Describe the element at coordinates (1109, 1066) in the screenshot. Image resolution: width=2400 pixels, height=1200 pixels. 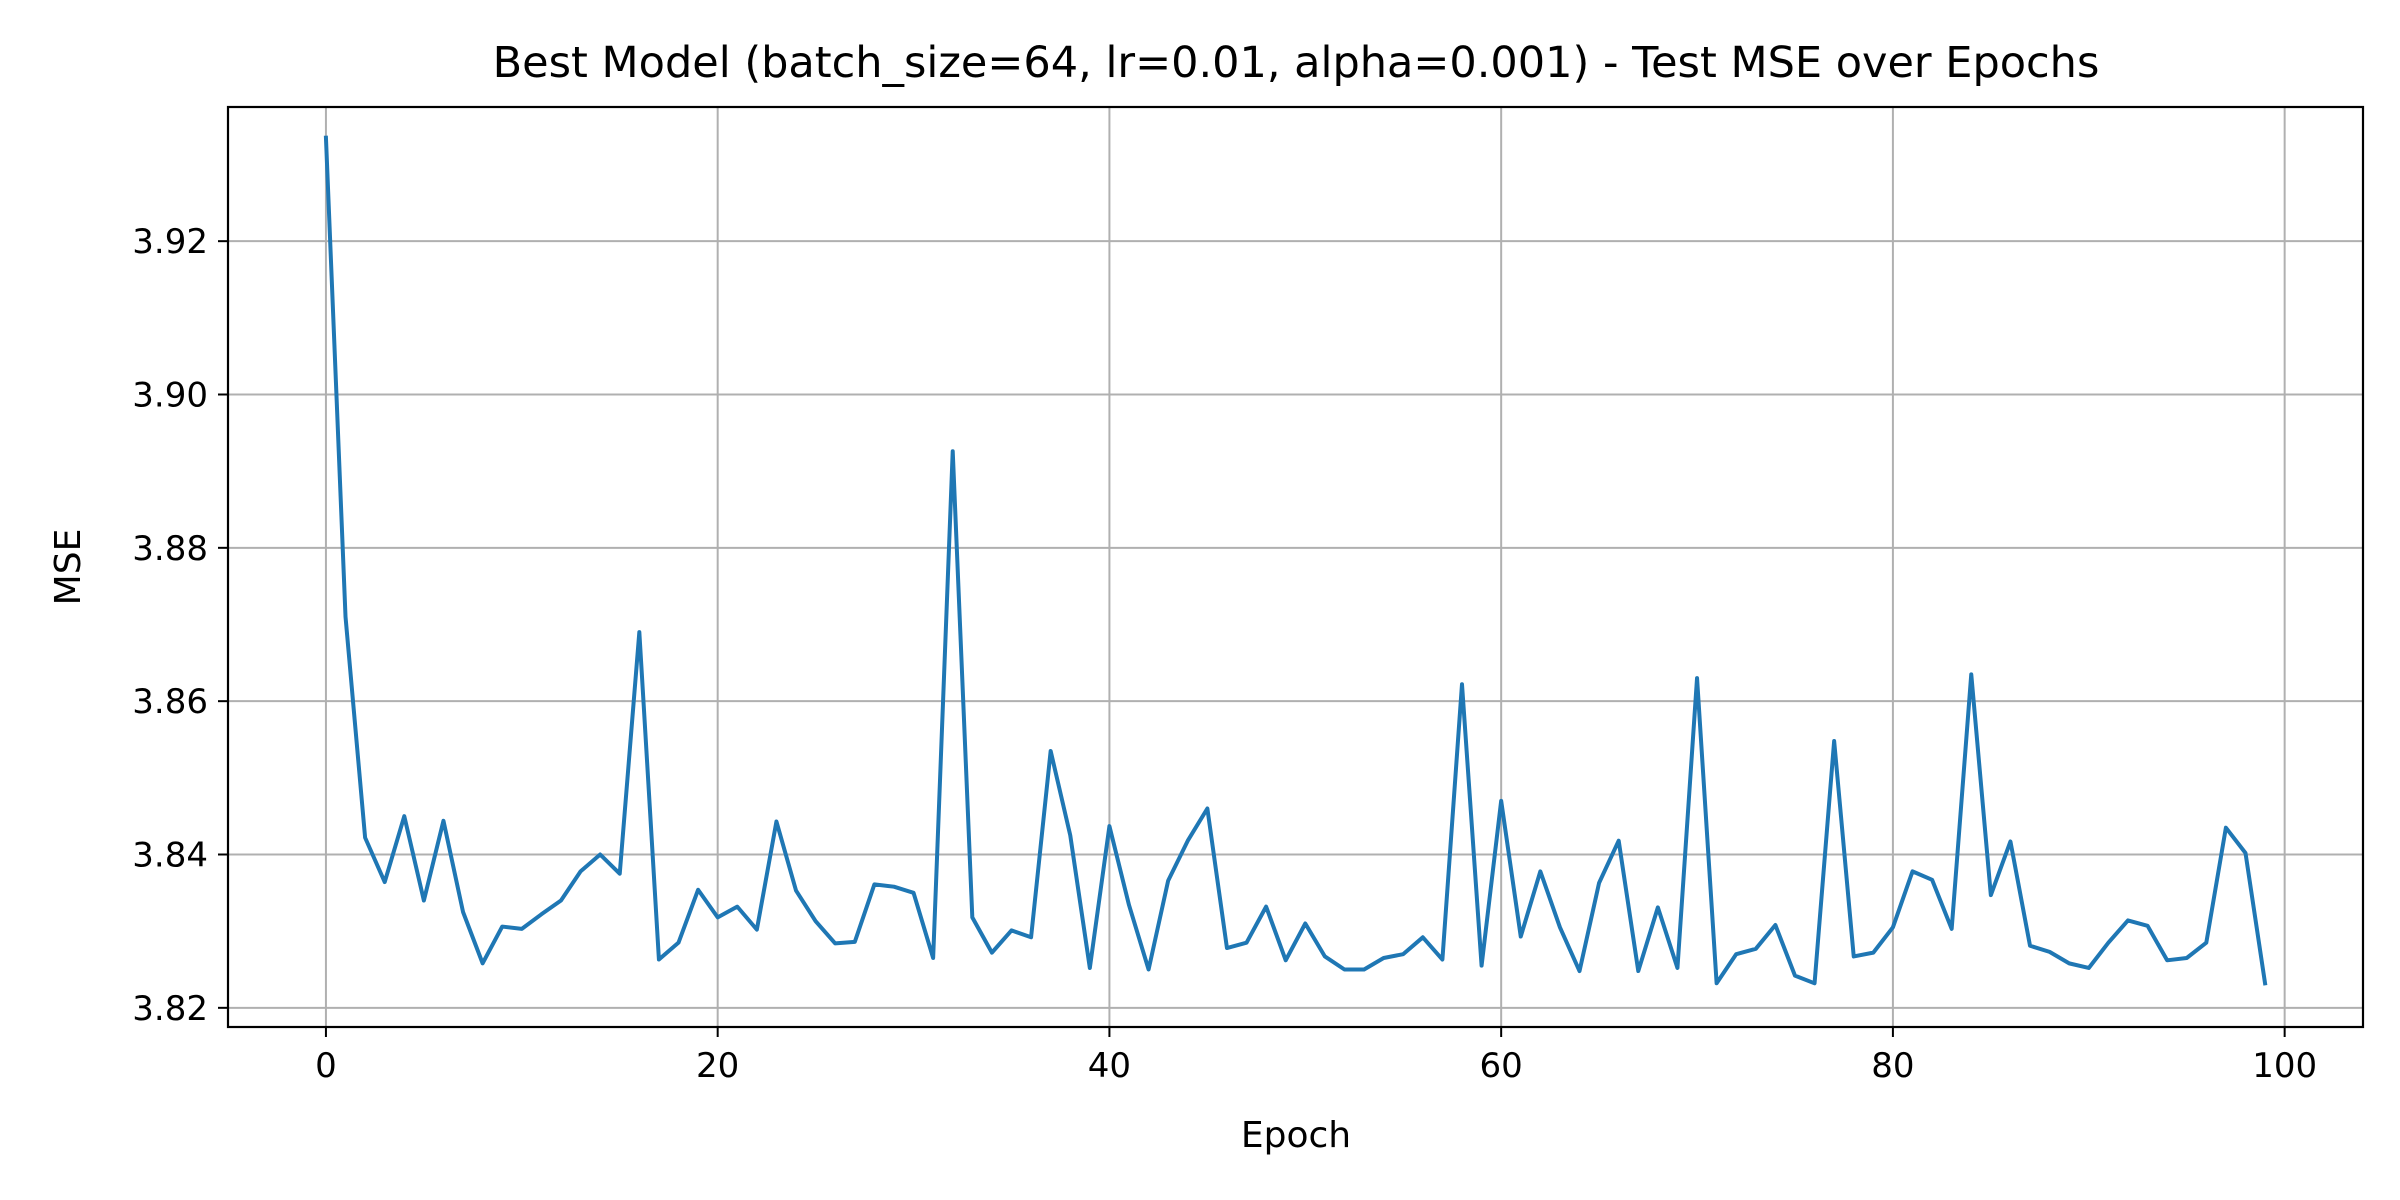
I see `x-tick-label: 40` at that location.